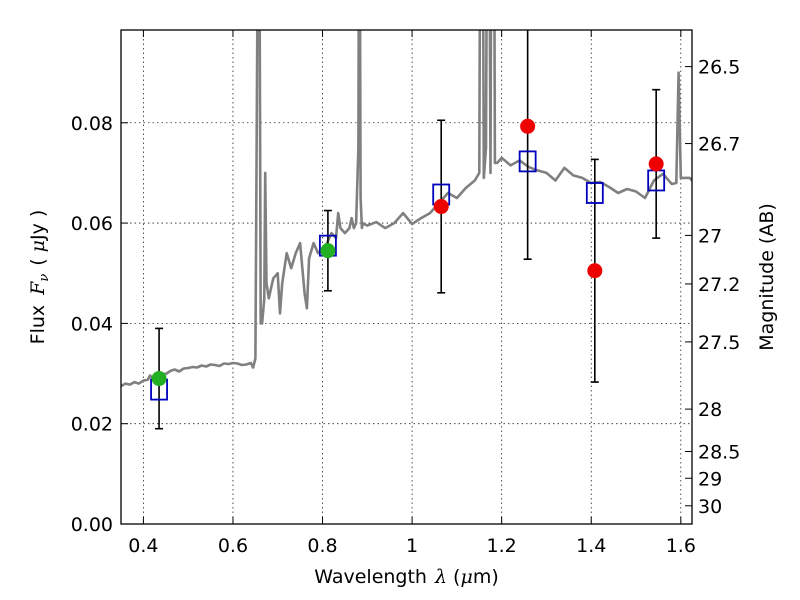  I want to click on x-tick-label: 0.6, so click(233, 546).